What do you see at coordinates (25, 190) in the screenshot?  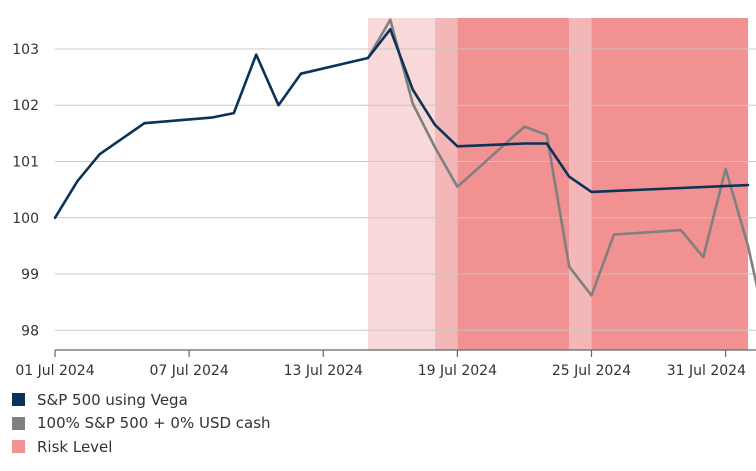 I see `y-axis: 98 99 100 101 102 103` at bounding box center [25, 190].